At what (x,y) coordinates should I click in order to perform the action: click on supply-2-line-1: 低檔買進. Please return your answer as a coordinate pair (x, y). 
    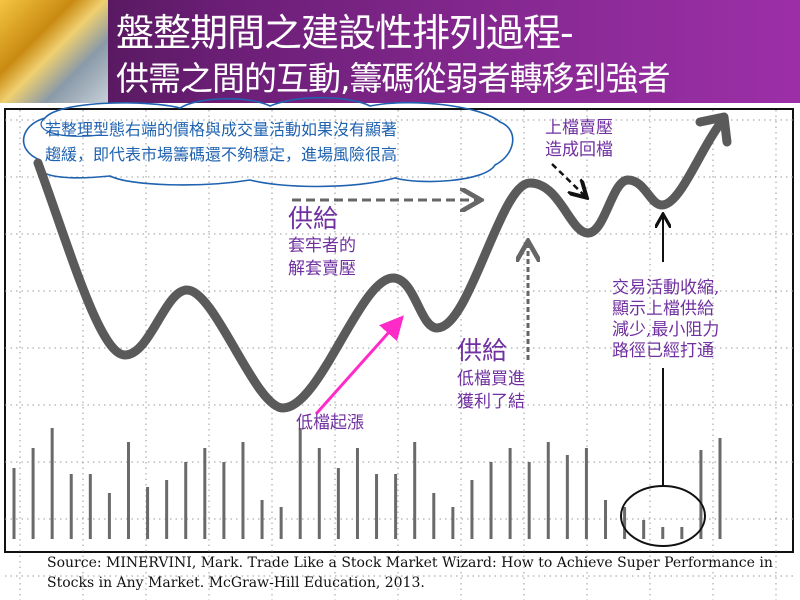
    Looking at the image, I should click on (491, 379).